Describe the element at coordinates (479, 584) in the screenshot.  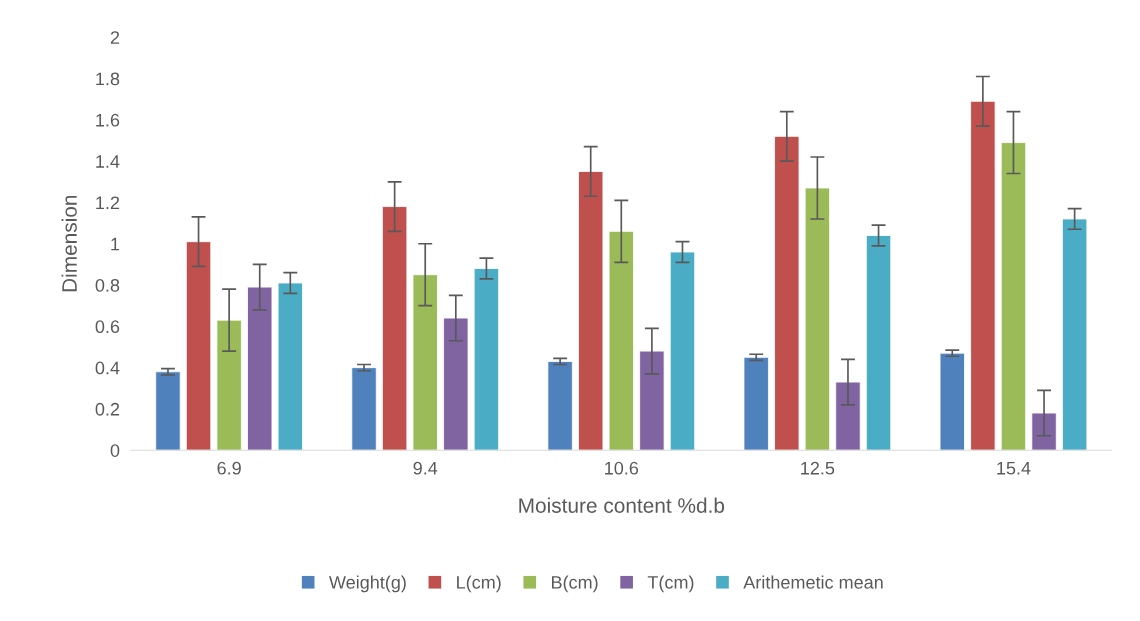
I see `legend-label: L(cm)` at that location.